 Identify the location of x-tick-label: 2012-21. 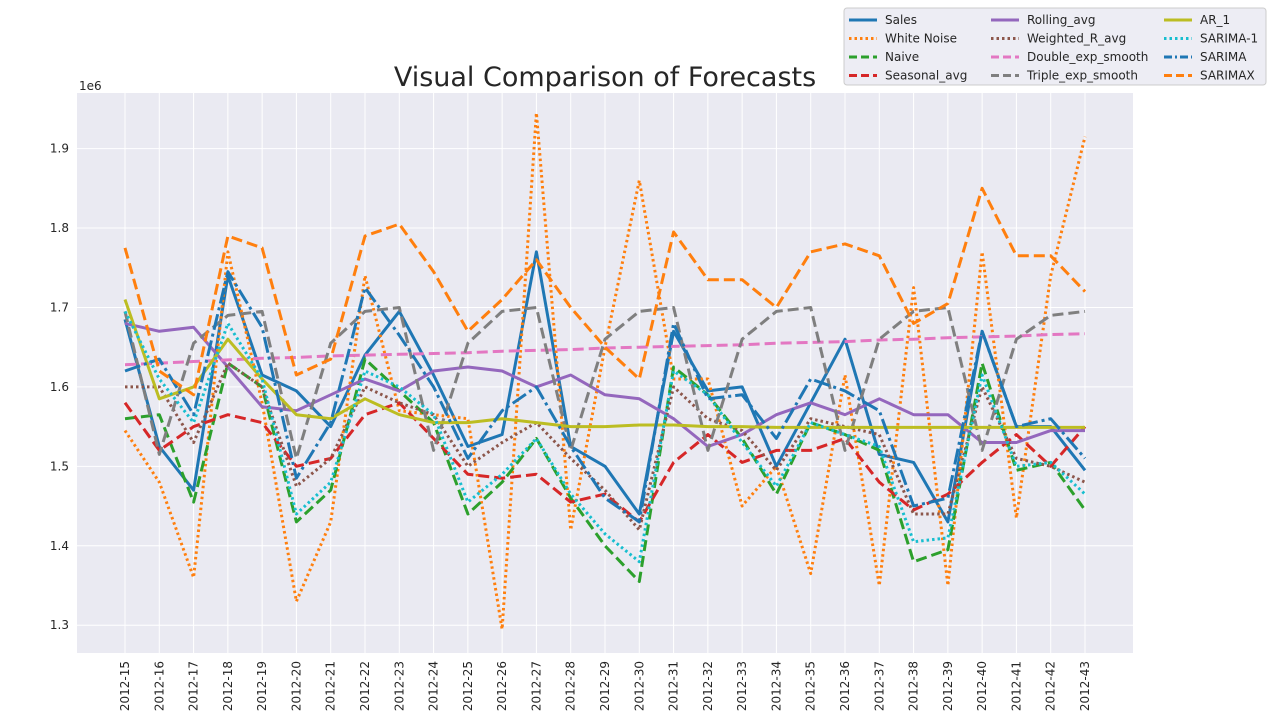
(331, 686).